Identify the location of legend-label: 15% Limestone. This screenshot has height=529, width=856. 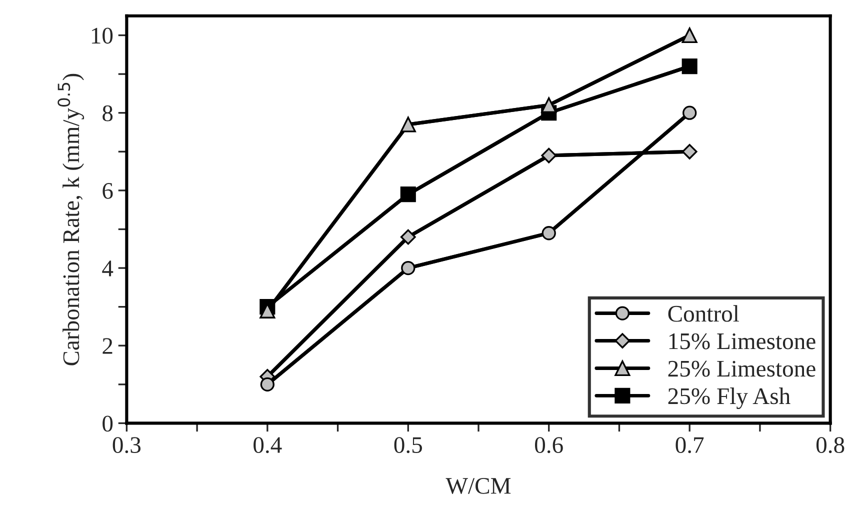
(742, 341).